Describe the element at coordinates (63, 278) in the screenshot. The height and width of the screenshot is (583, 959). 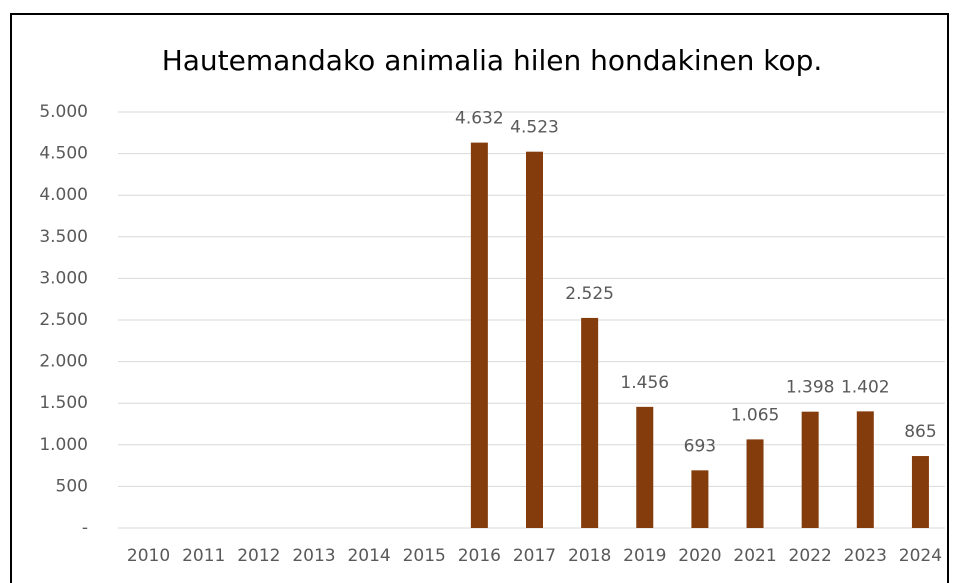
I see `y-tick-label: 3.000` at that location.